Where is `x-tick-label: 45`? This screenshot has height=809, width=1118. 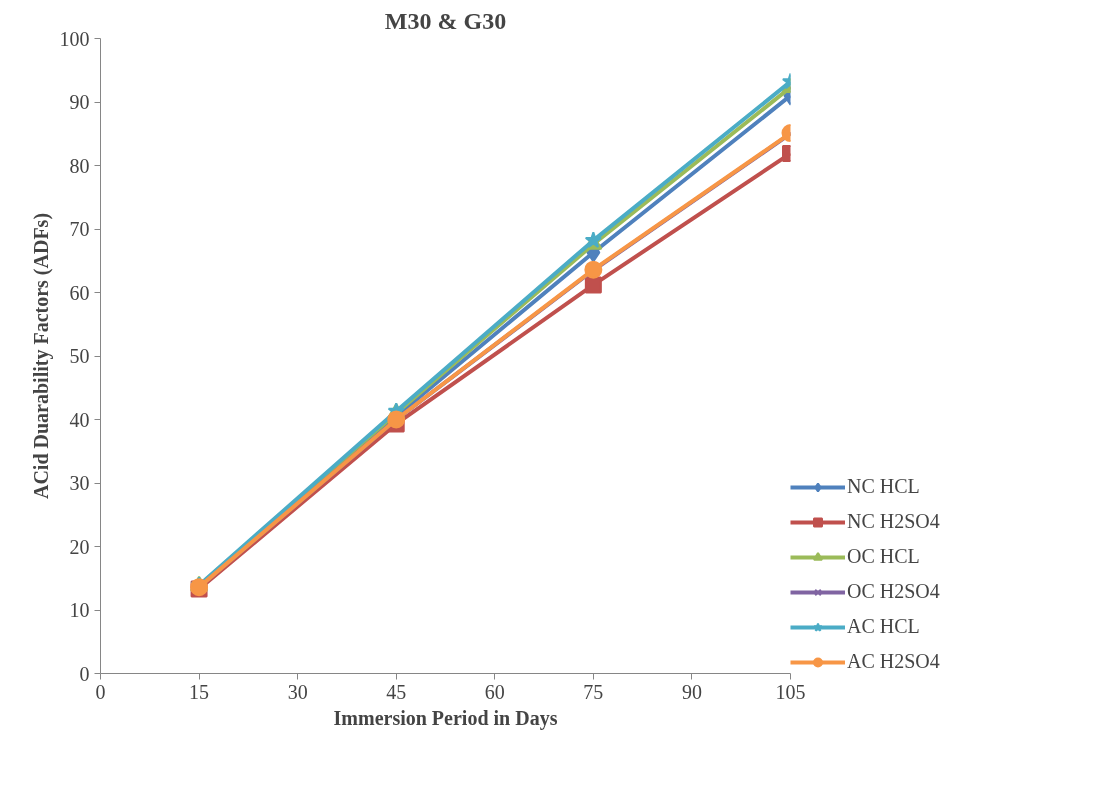 x-tick-label: 45 is located at coordinates (396, 691).